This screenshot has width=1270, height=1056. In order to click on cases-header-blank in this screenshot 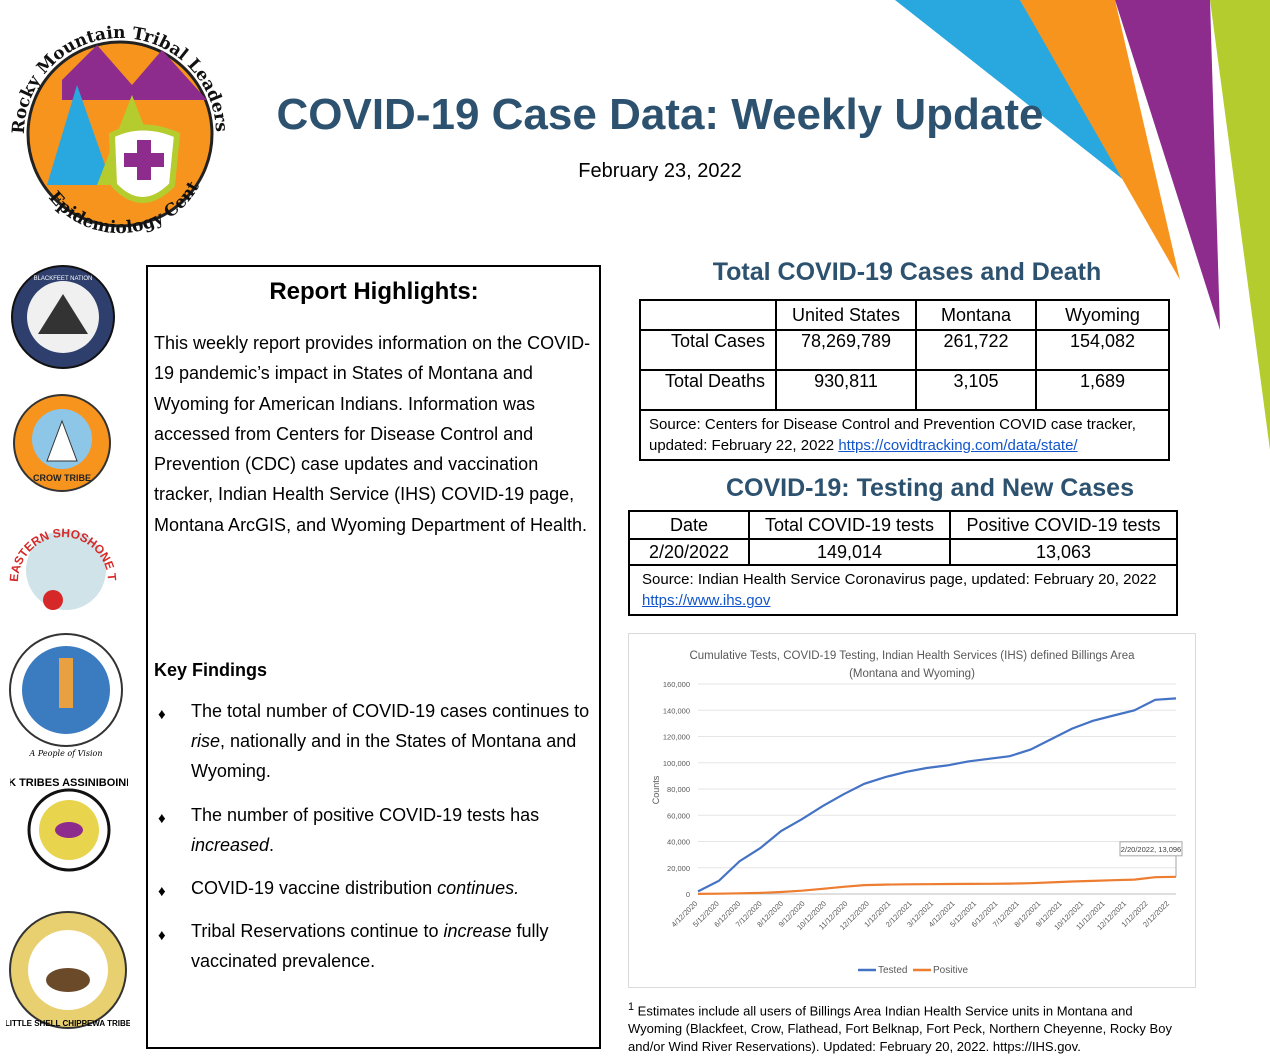, I will do `click(708, 315)`.